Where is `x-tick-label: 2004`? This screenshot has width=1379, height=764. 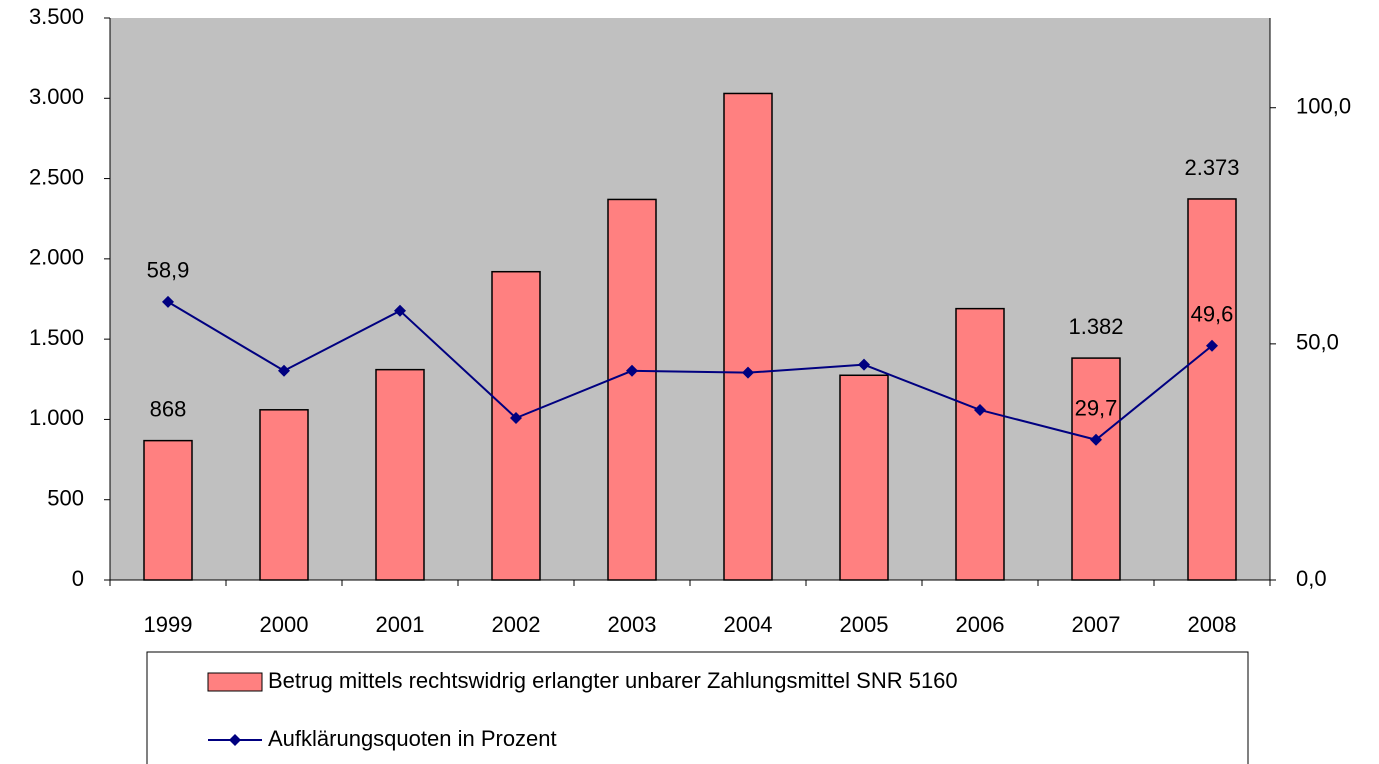
x-tick-label: 2004 is located at coordinates (748, 624).